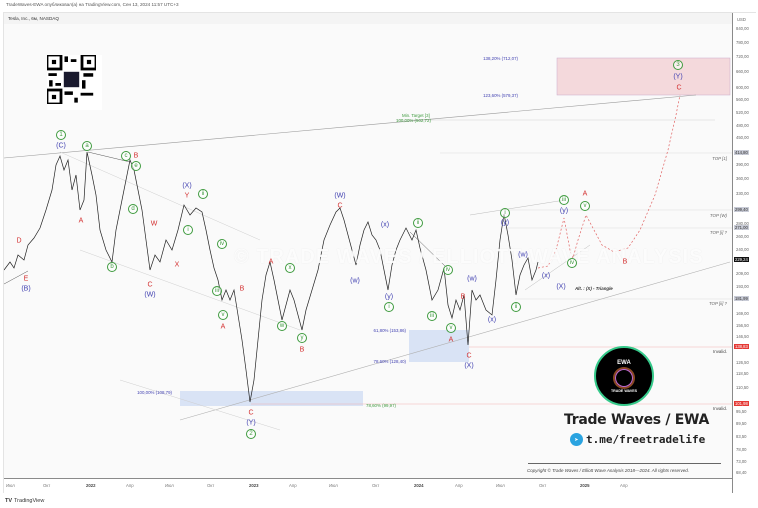 This screenshot has width=758, height=508. I want to click on tradingview-brand: TradingView, so click(29, 501).